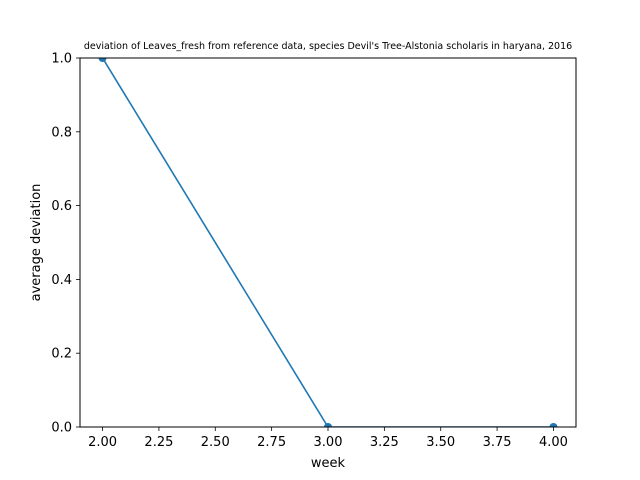  Describe the element at coordinates (553, 442) in the screenshot. I see `x-tick-label: 4.00` at that location.